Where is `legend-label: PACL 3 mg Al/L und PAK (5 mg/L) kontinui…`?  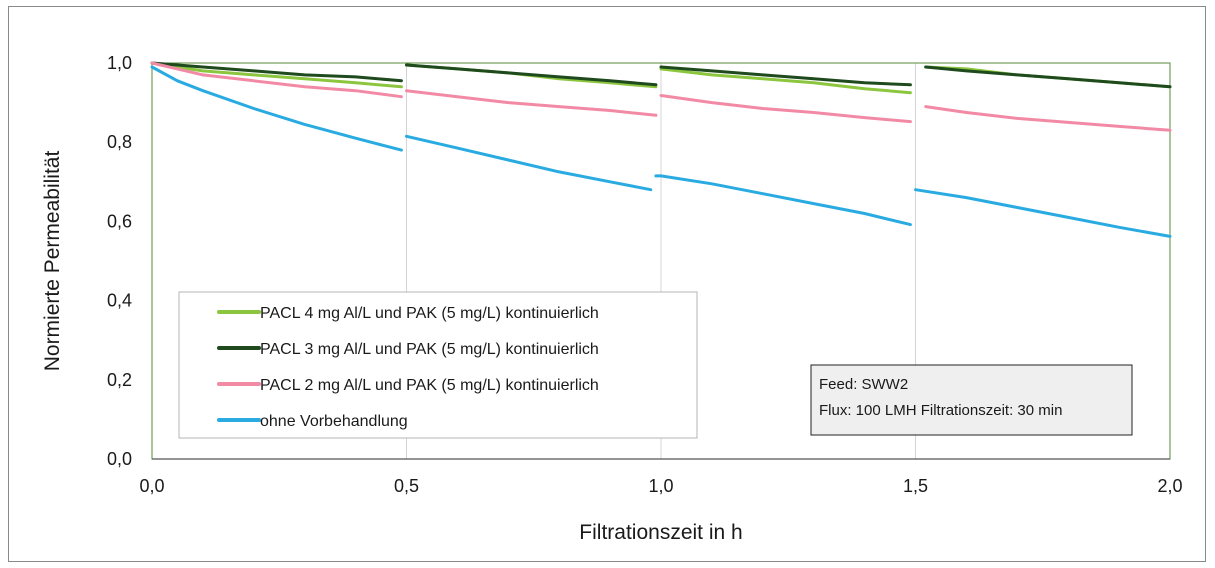 legend-label: PACL 3 mg Al/L und PAK (5 mg/L) kontinui… is located at coordinates (429, 349).